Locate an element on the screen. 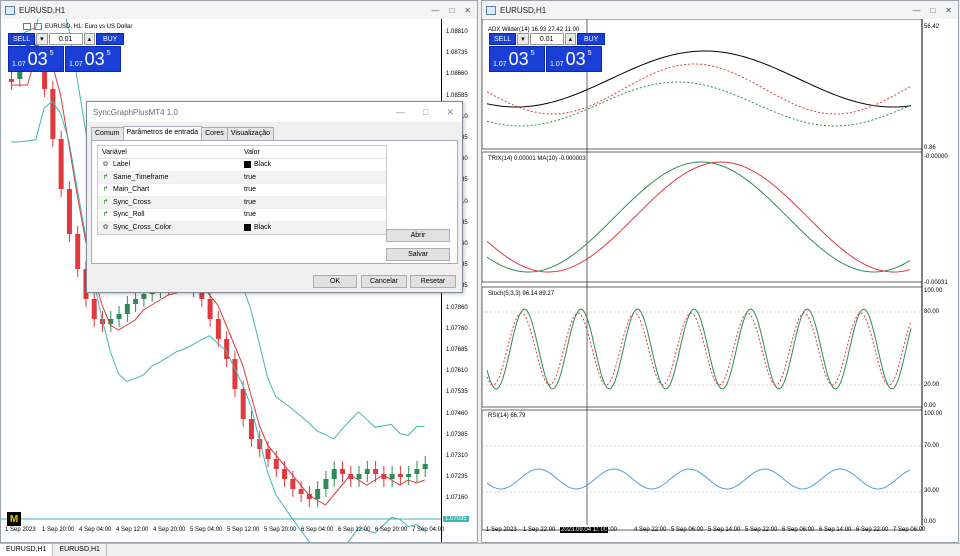 The height and width of the screenshot is (556, 960). parameter-row: ↱ Sync_Roll true is located at coordinates (242, 215).